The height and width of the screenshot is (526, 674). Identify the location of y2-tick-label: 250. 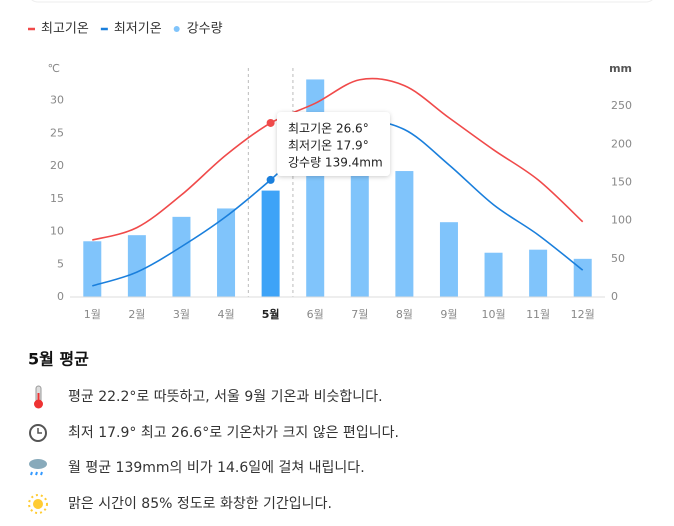
(621, 105).